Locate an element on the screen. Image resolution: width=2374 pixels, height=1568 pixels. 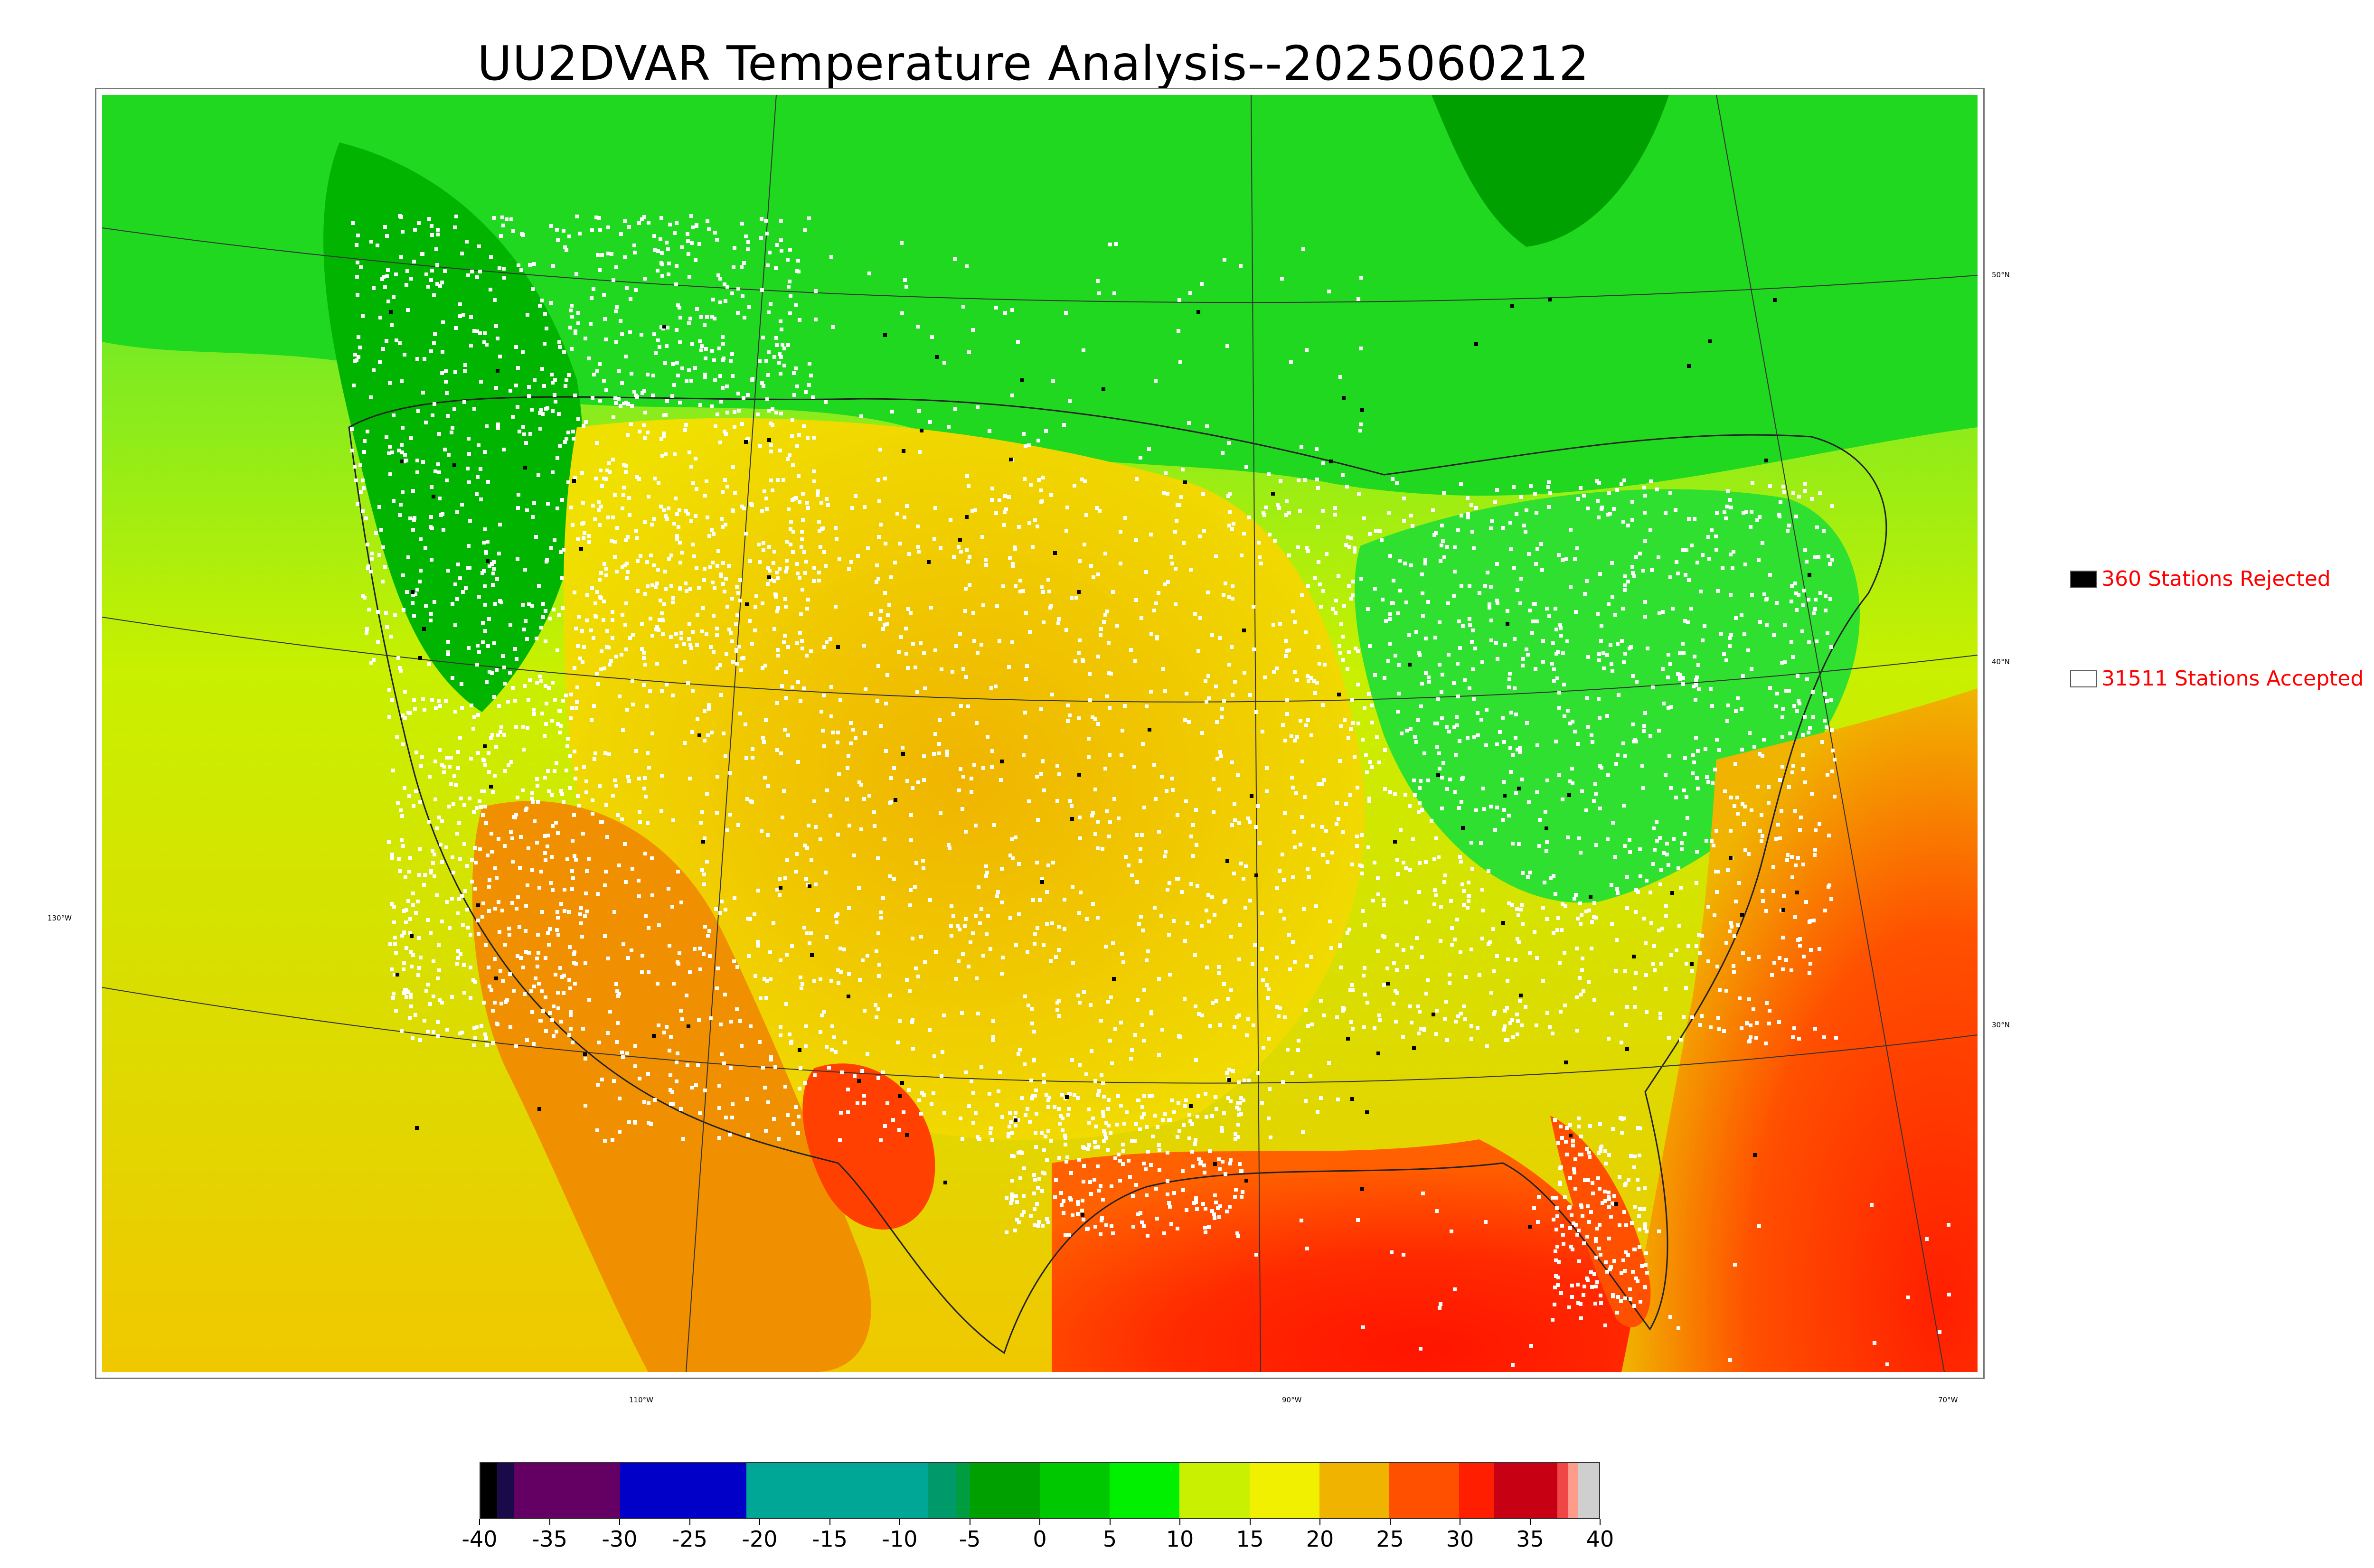
colorbar-tick-mark is located at coordinates (1600, 1522).